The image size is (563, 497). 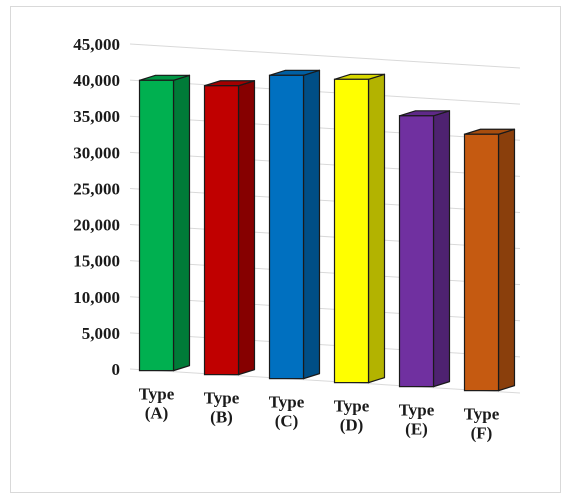 I want to click on y-tick-label: 0, so click(x=116, y=369).